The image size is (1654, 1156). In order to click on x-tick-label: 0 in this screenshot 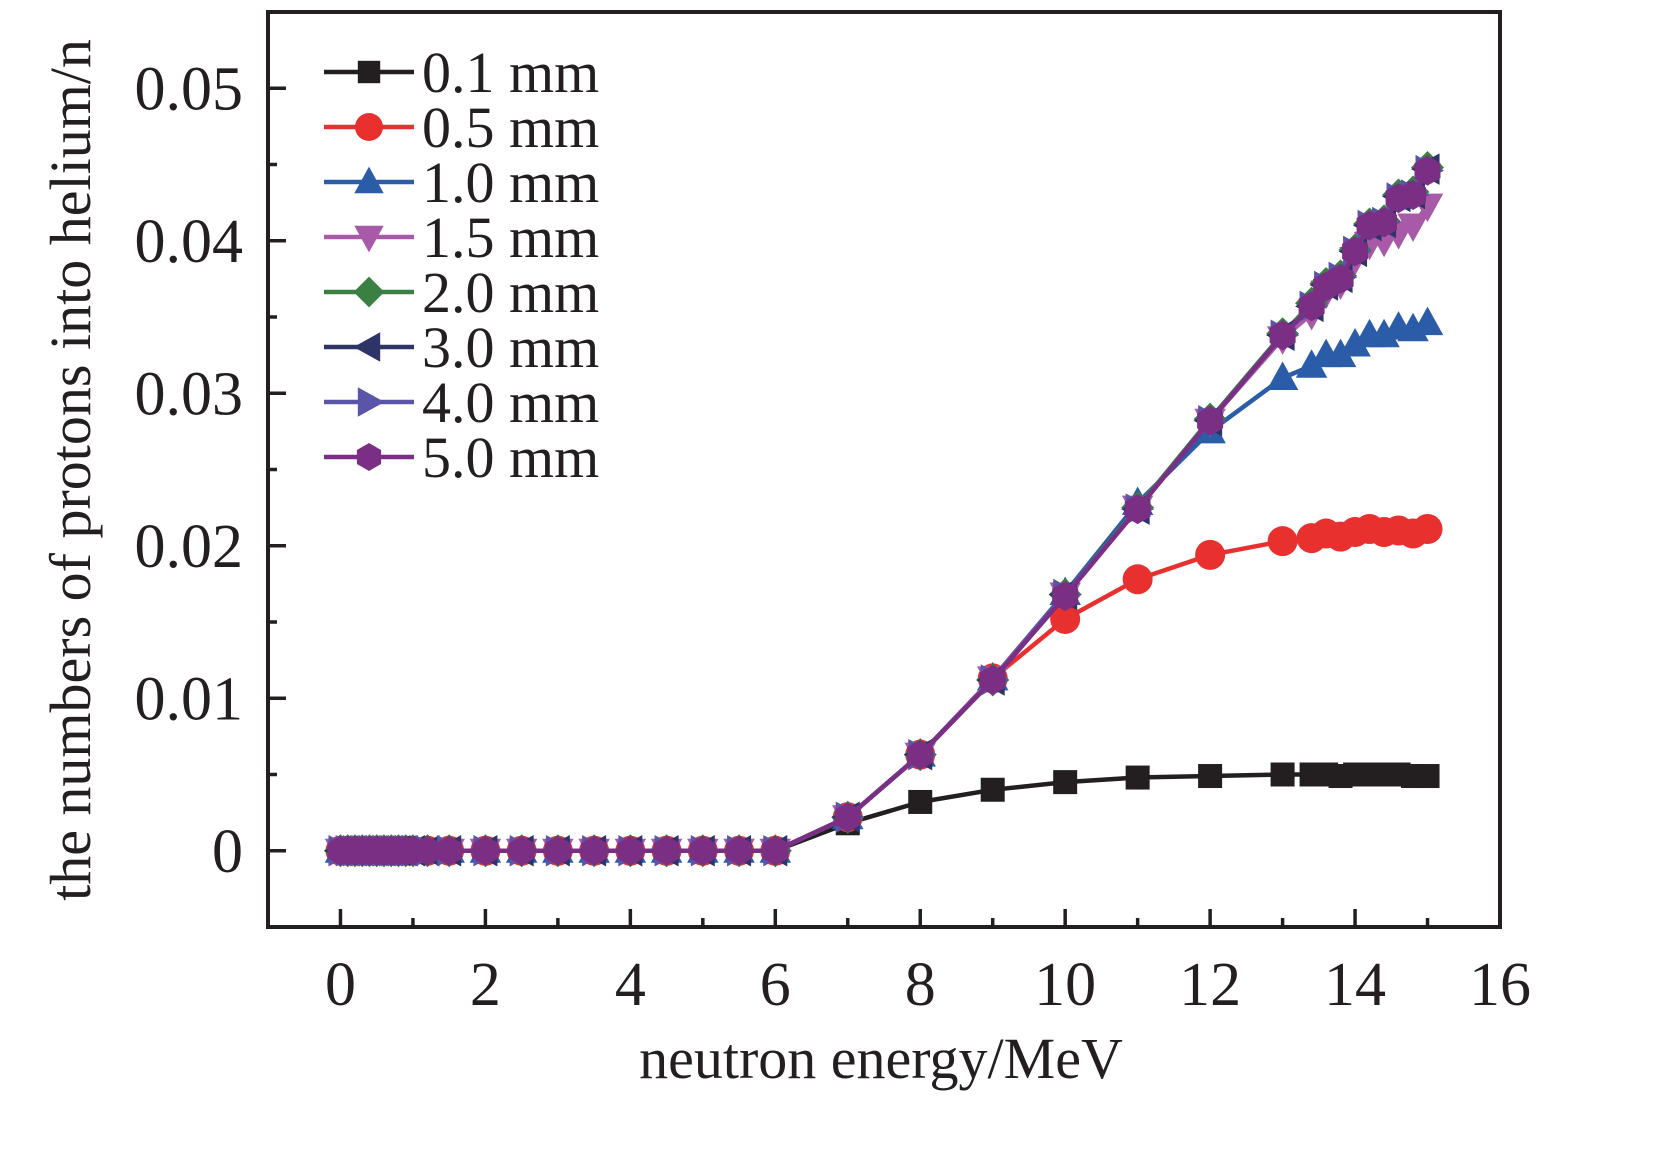, I will do `click(340, 985)`.